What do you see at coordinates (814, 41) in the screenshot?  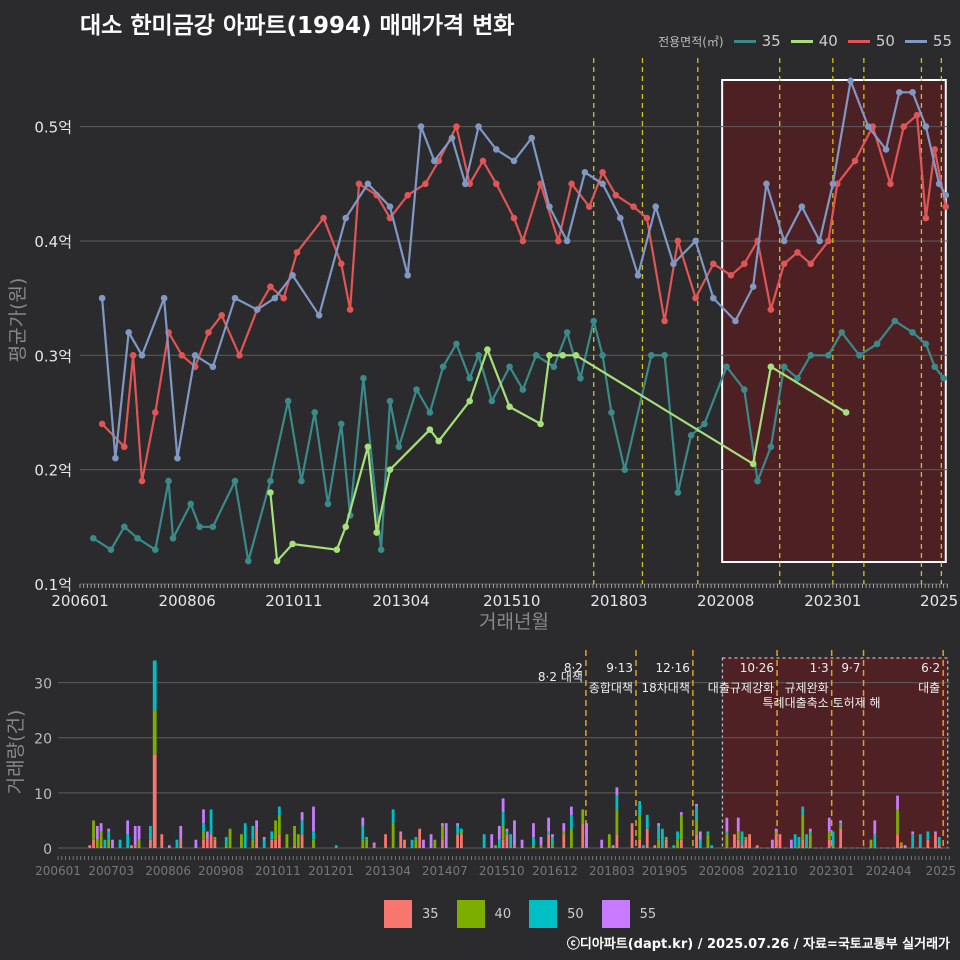 I see `legend-item-40: 40` at bounding box center [814, 41].